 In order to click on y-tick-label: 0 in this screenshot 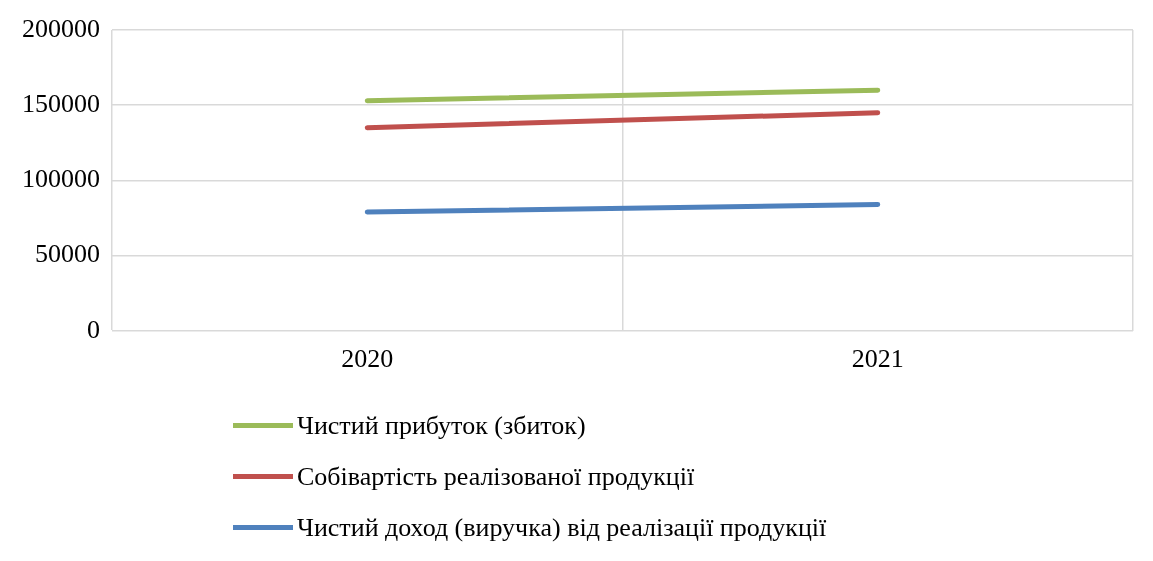, I will do `click(93, 329)`.